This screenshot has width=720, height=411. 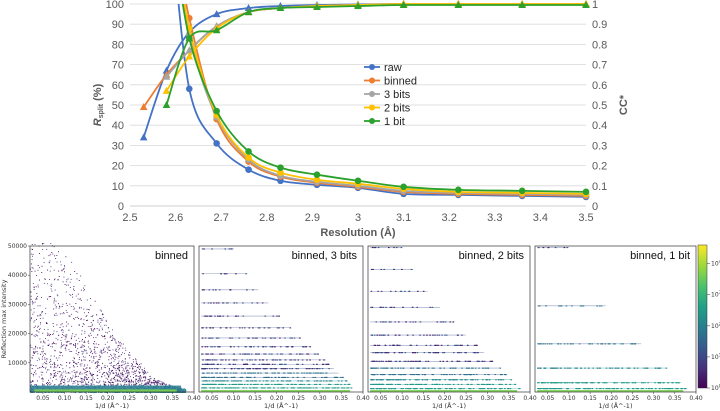 I want to click on y-tick-label: 40000, so click(x=17, y=275).